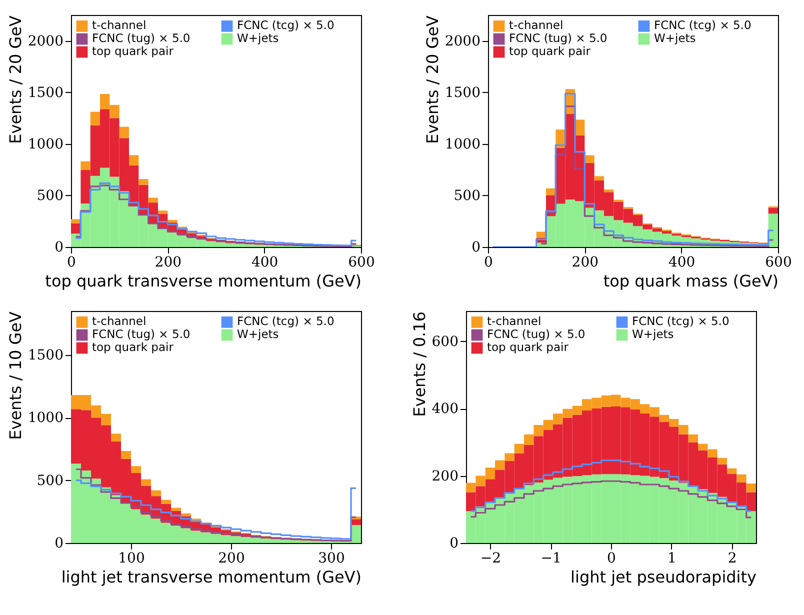  What do you see at coordinates (131, 558) in the screenshot?
I see `x-tick-label: 100` at bounding box center [131, 558].